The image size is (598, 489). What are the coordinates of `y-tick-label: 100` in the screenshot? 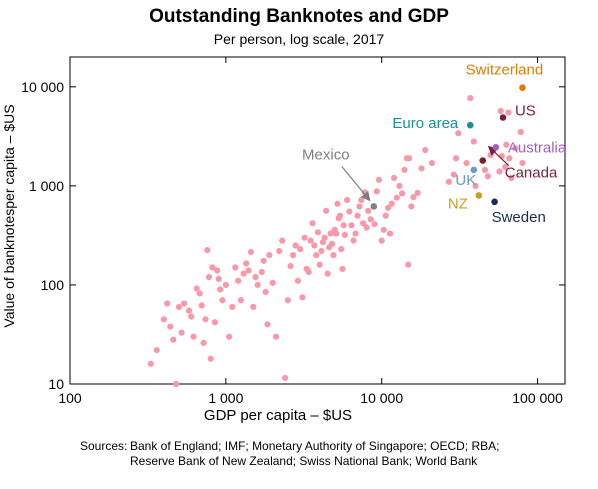 It's located at (53, 285).